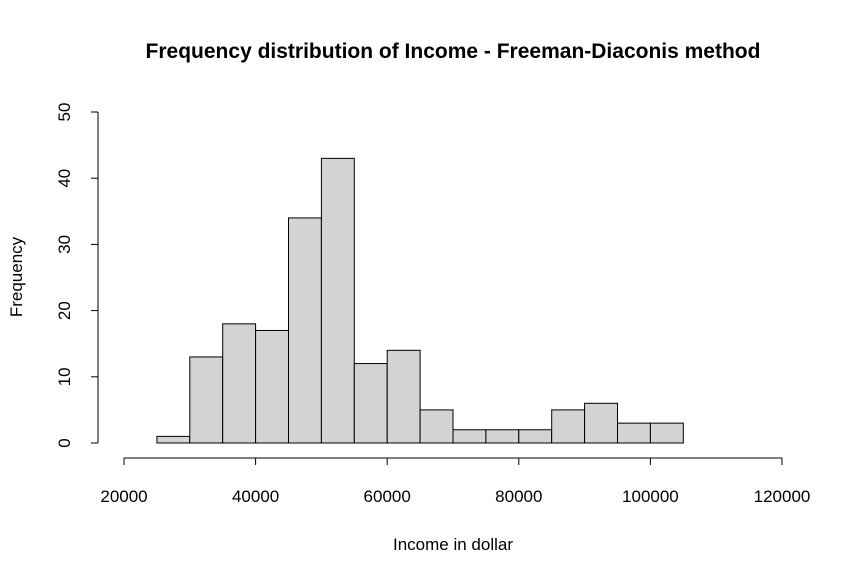  I want to click on x-tick-label: 80000, so click(518, 496).